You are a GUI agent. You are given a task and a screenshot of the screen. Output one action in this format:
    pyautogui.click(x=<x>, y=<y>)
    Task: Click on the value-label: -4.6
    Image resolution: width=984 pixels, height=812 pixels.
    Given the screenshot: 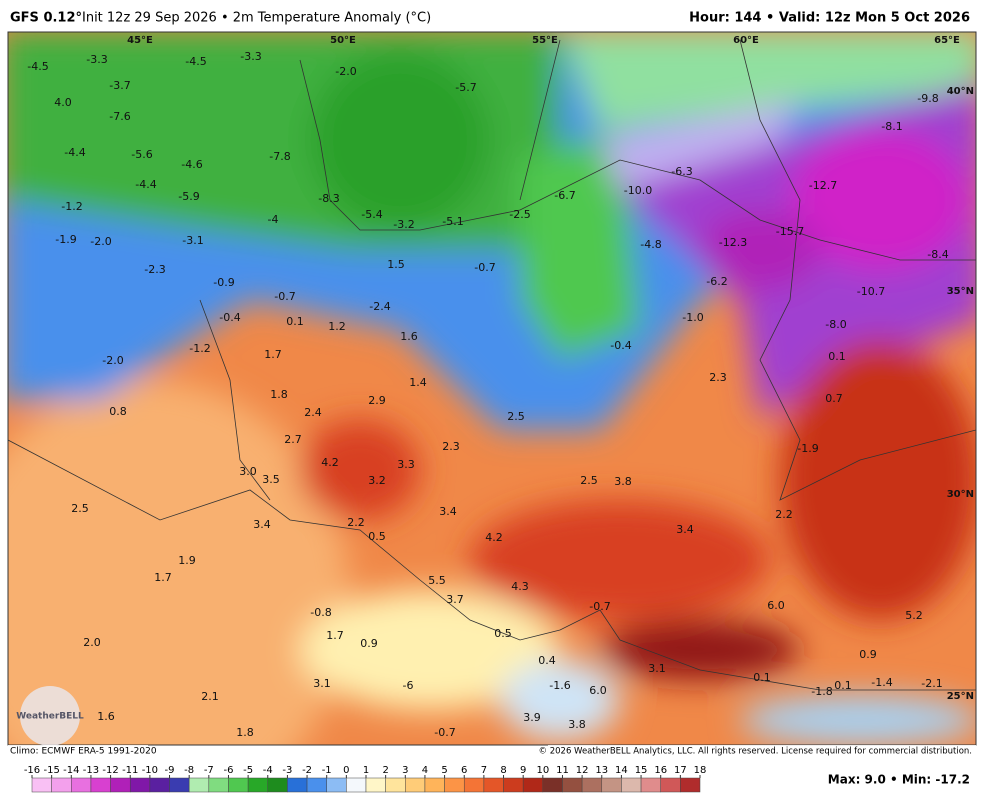 What is the action you would take?
    pyautogui.click(x=191, y=164)
    